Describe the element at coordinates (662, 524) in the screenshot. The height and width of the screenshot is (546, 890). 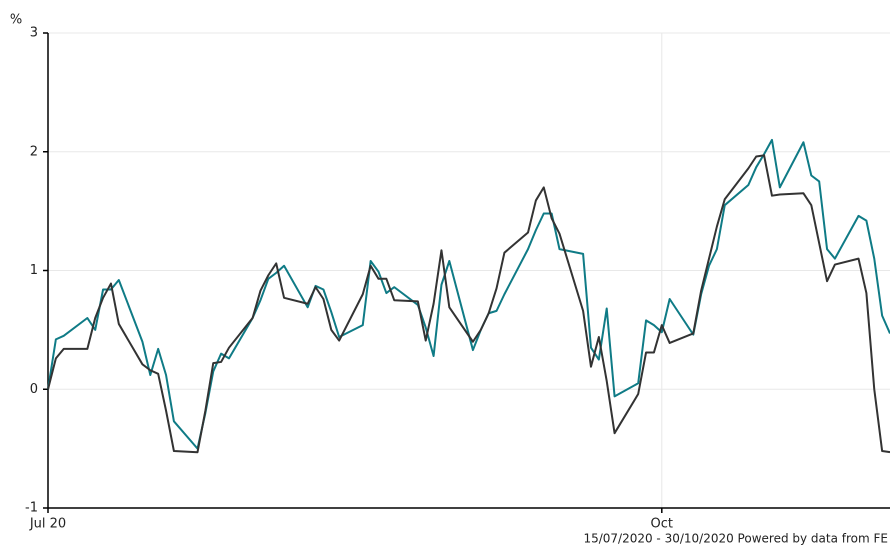
I see `x-tick-label: Oct` at that location.